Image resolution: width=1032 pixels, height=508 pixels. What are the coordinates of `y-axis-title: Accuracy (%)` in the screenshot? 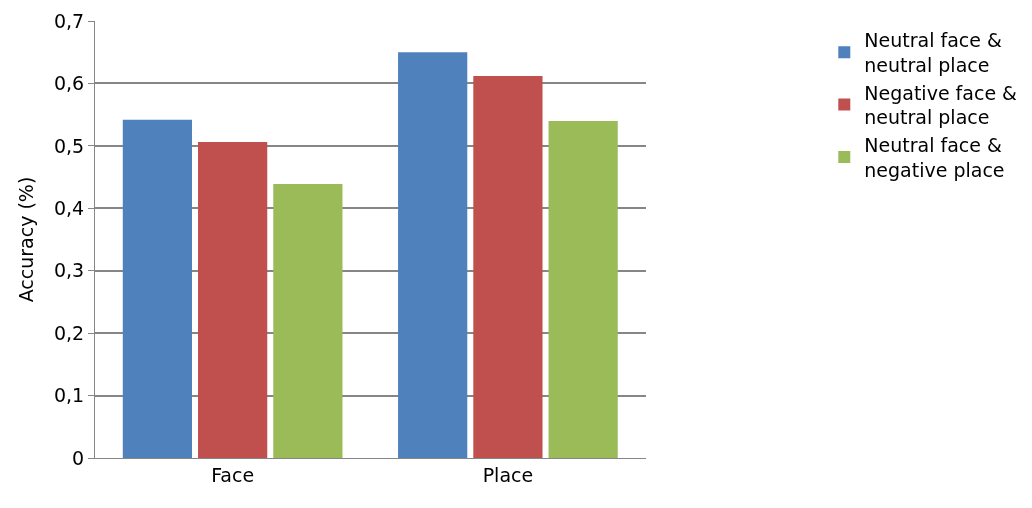 It's located at (25, 239).